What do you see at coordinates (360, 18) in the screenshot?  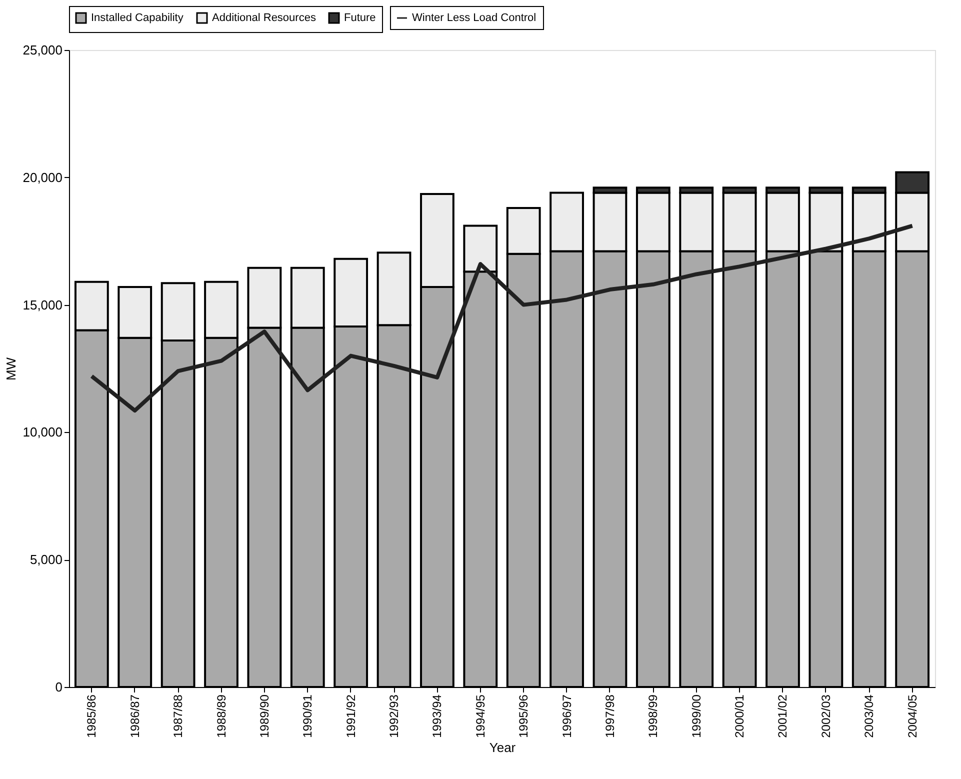 I see `legend-label: Future` at bounding box center [360, 18].